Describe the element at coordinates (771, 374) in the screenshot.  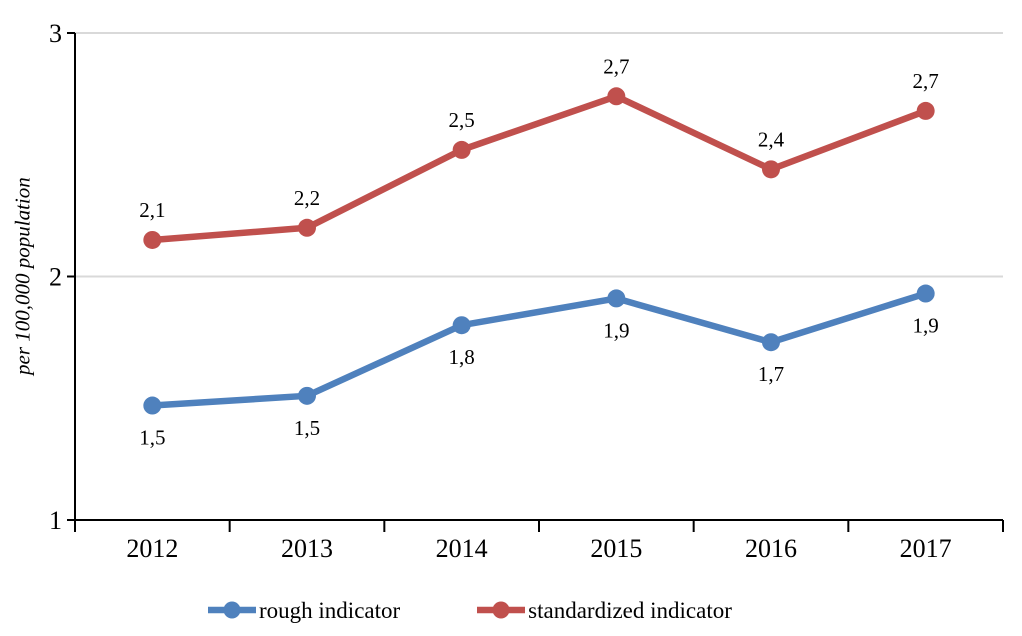
I see `data-label-rough-indicator: 1,7` at that location.